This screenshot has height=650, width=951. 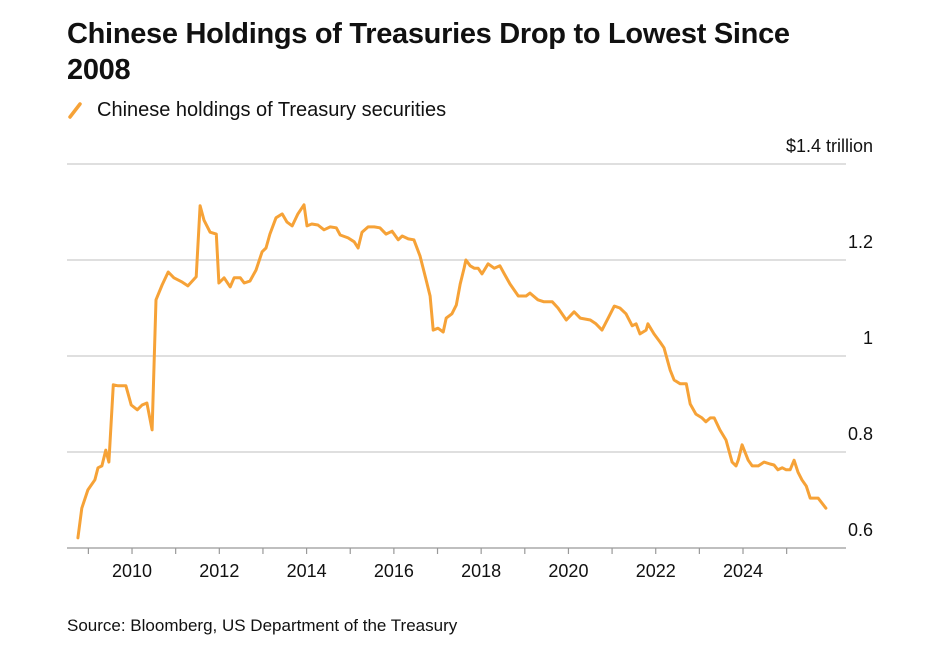 I want to click on x-tick-label: 2014, so click(x=307, y=571).